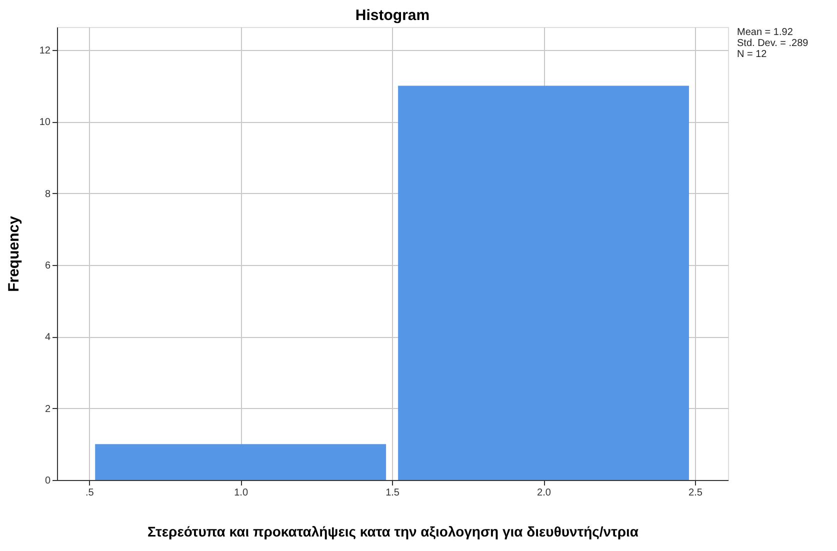  What do you see at coordinates (695, 493) in the screenshot?
I see `x-tick-label: 2.5` at bounding box center [695, 493].